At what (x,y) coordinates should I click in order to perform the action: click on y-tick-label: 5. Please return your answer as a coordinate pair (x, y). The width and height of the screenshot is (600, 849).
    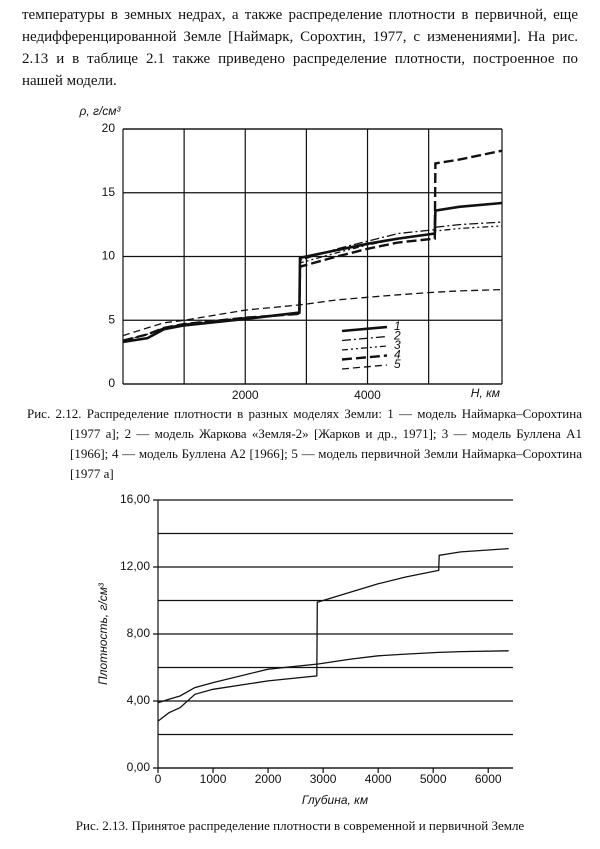
    Looking at the image, I should click on (111, 319).